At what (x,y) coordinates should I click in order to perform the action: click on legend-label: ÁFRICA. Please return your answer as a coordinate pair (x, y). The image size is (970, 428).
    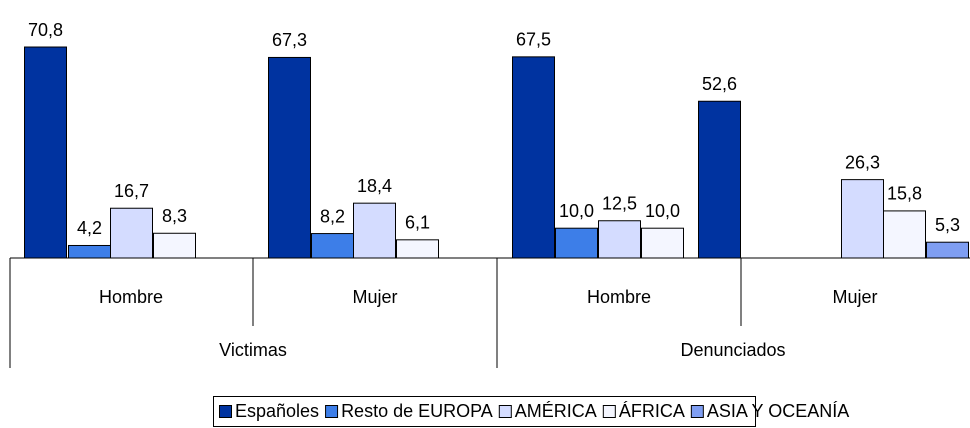
    Looking at the image, I should click on (652, 411).